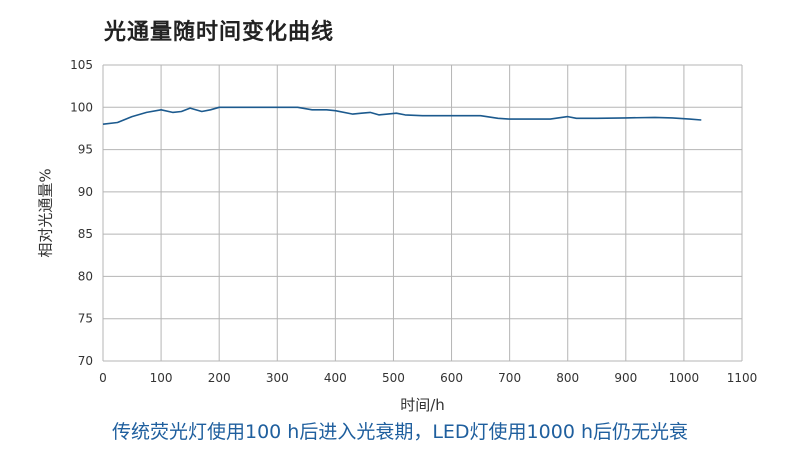 Image resolution: width=800 pixels, height=455 pixels. What do you see at coordinates (219, 32) in the screenshot?
I see `chart-title: 光通量随时间变化曲线` at bounding box center [219, 32].